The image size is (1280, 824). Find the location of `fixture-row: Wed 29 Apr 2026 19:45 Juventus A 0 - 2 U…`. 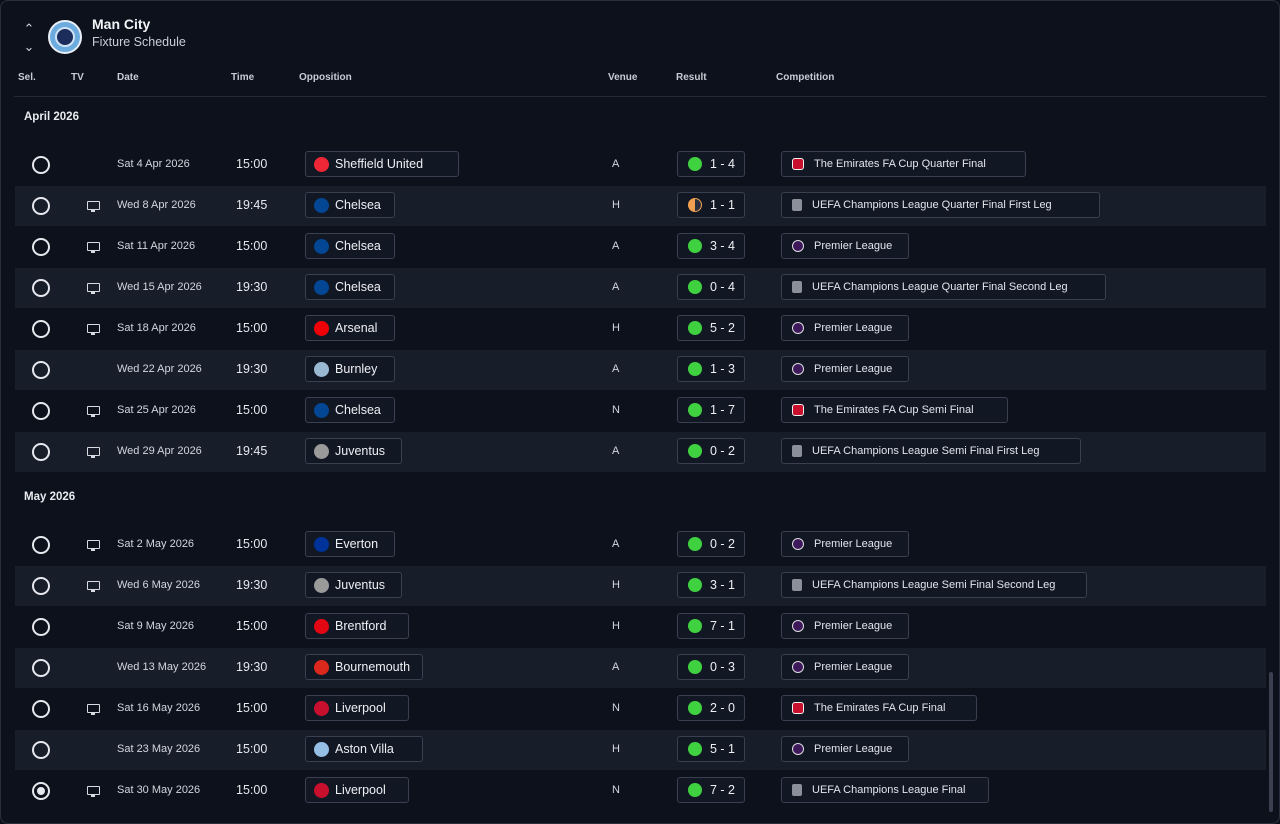

fixture-row: Wed 29 Apr 2026 19:45 Juventus A 0 - 2 U… is located at coordinates (640, 452).